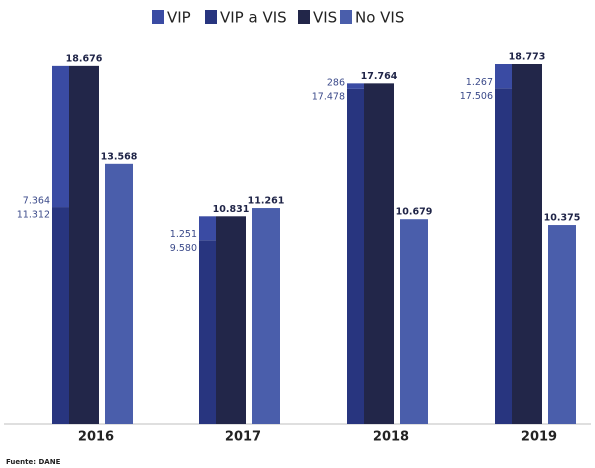 This screenshot has width=595, height=468. Describe the element at coordinates (336, 82) in the screenshot. I see `data-label: 286` at that location.